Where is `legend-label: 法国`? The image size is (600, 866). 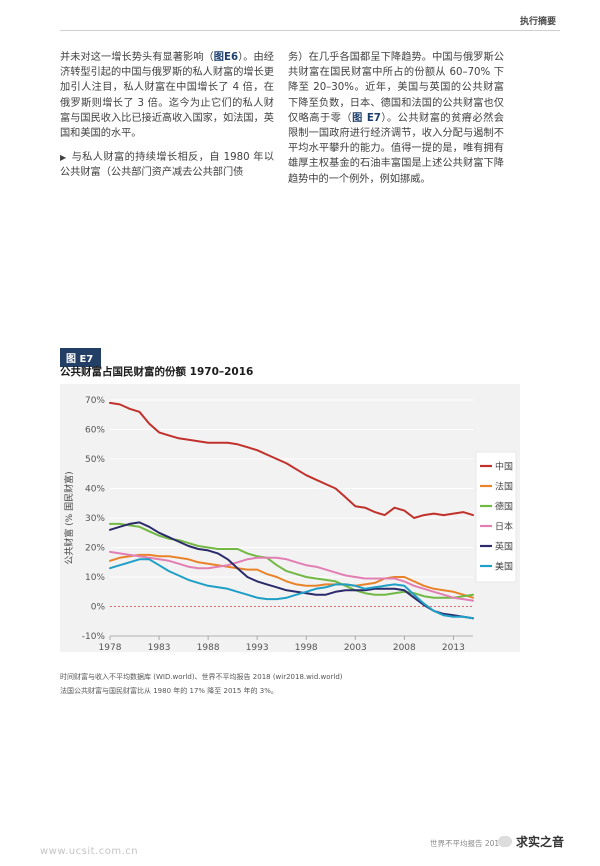 legend-label: 法国 is located at coordinates (504, 487).